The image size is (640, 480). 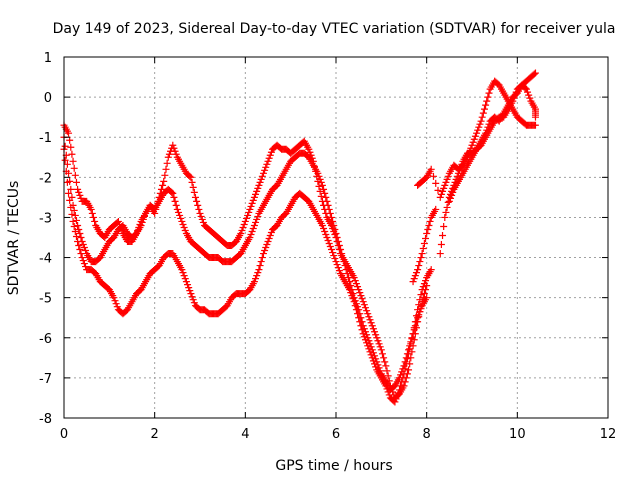 What do you see at coordinates (336, 434) in the screenshot?
I see `x-tick-label: 6` at bounding box center [336, 434].